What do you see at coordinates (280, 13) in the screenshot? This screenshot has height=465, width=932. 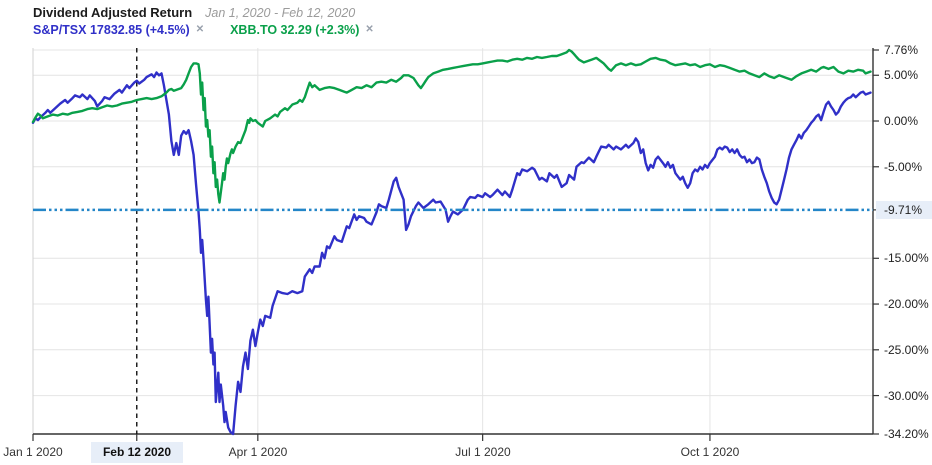 I see `chart-date-range: Jan 1, 2020 - Feb 12, 2020` at bounding box center [280, 13].